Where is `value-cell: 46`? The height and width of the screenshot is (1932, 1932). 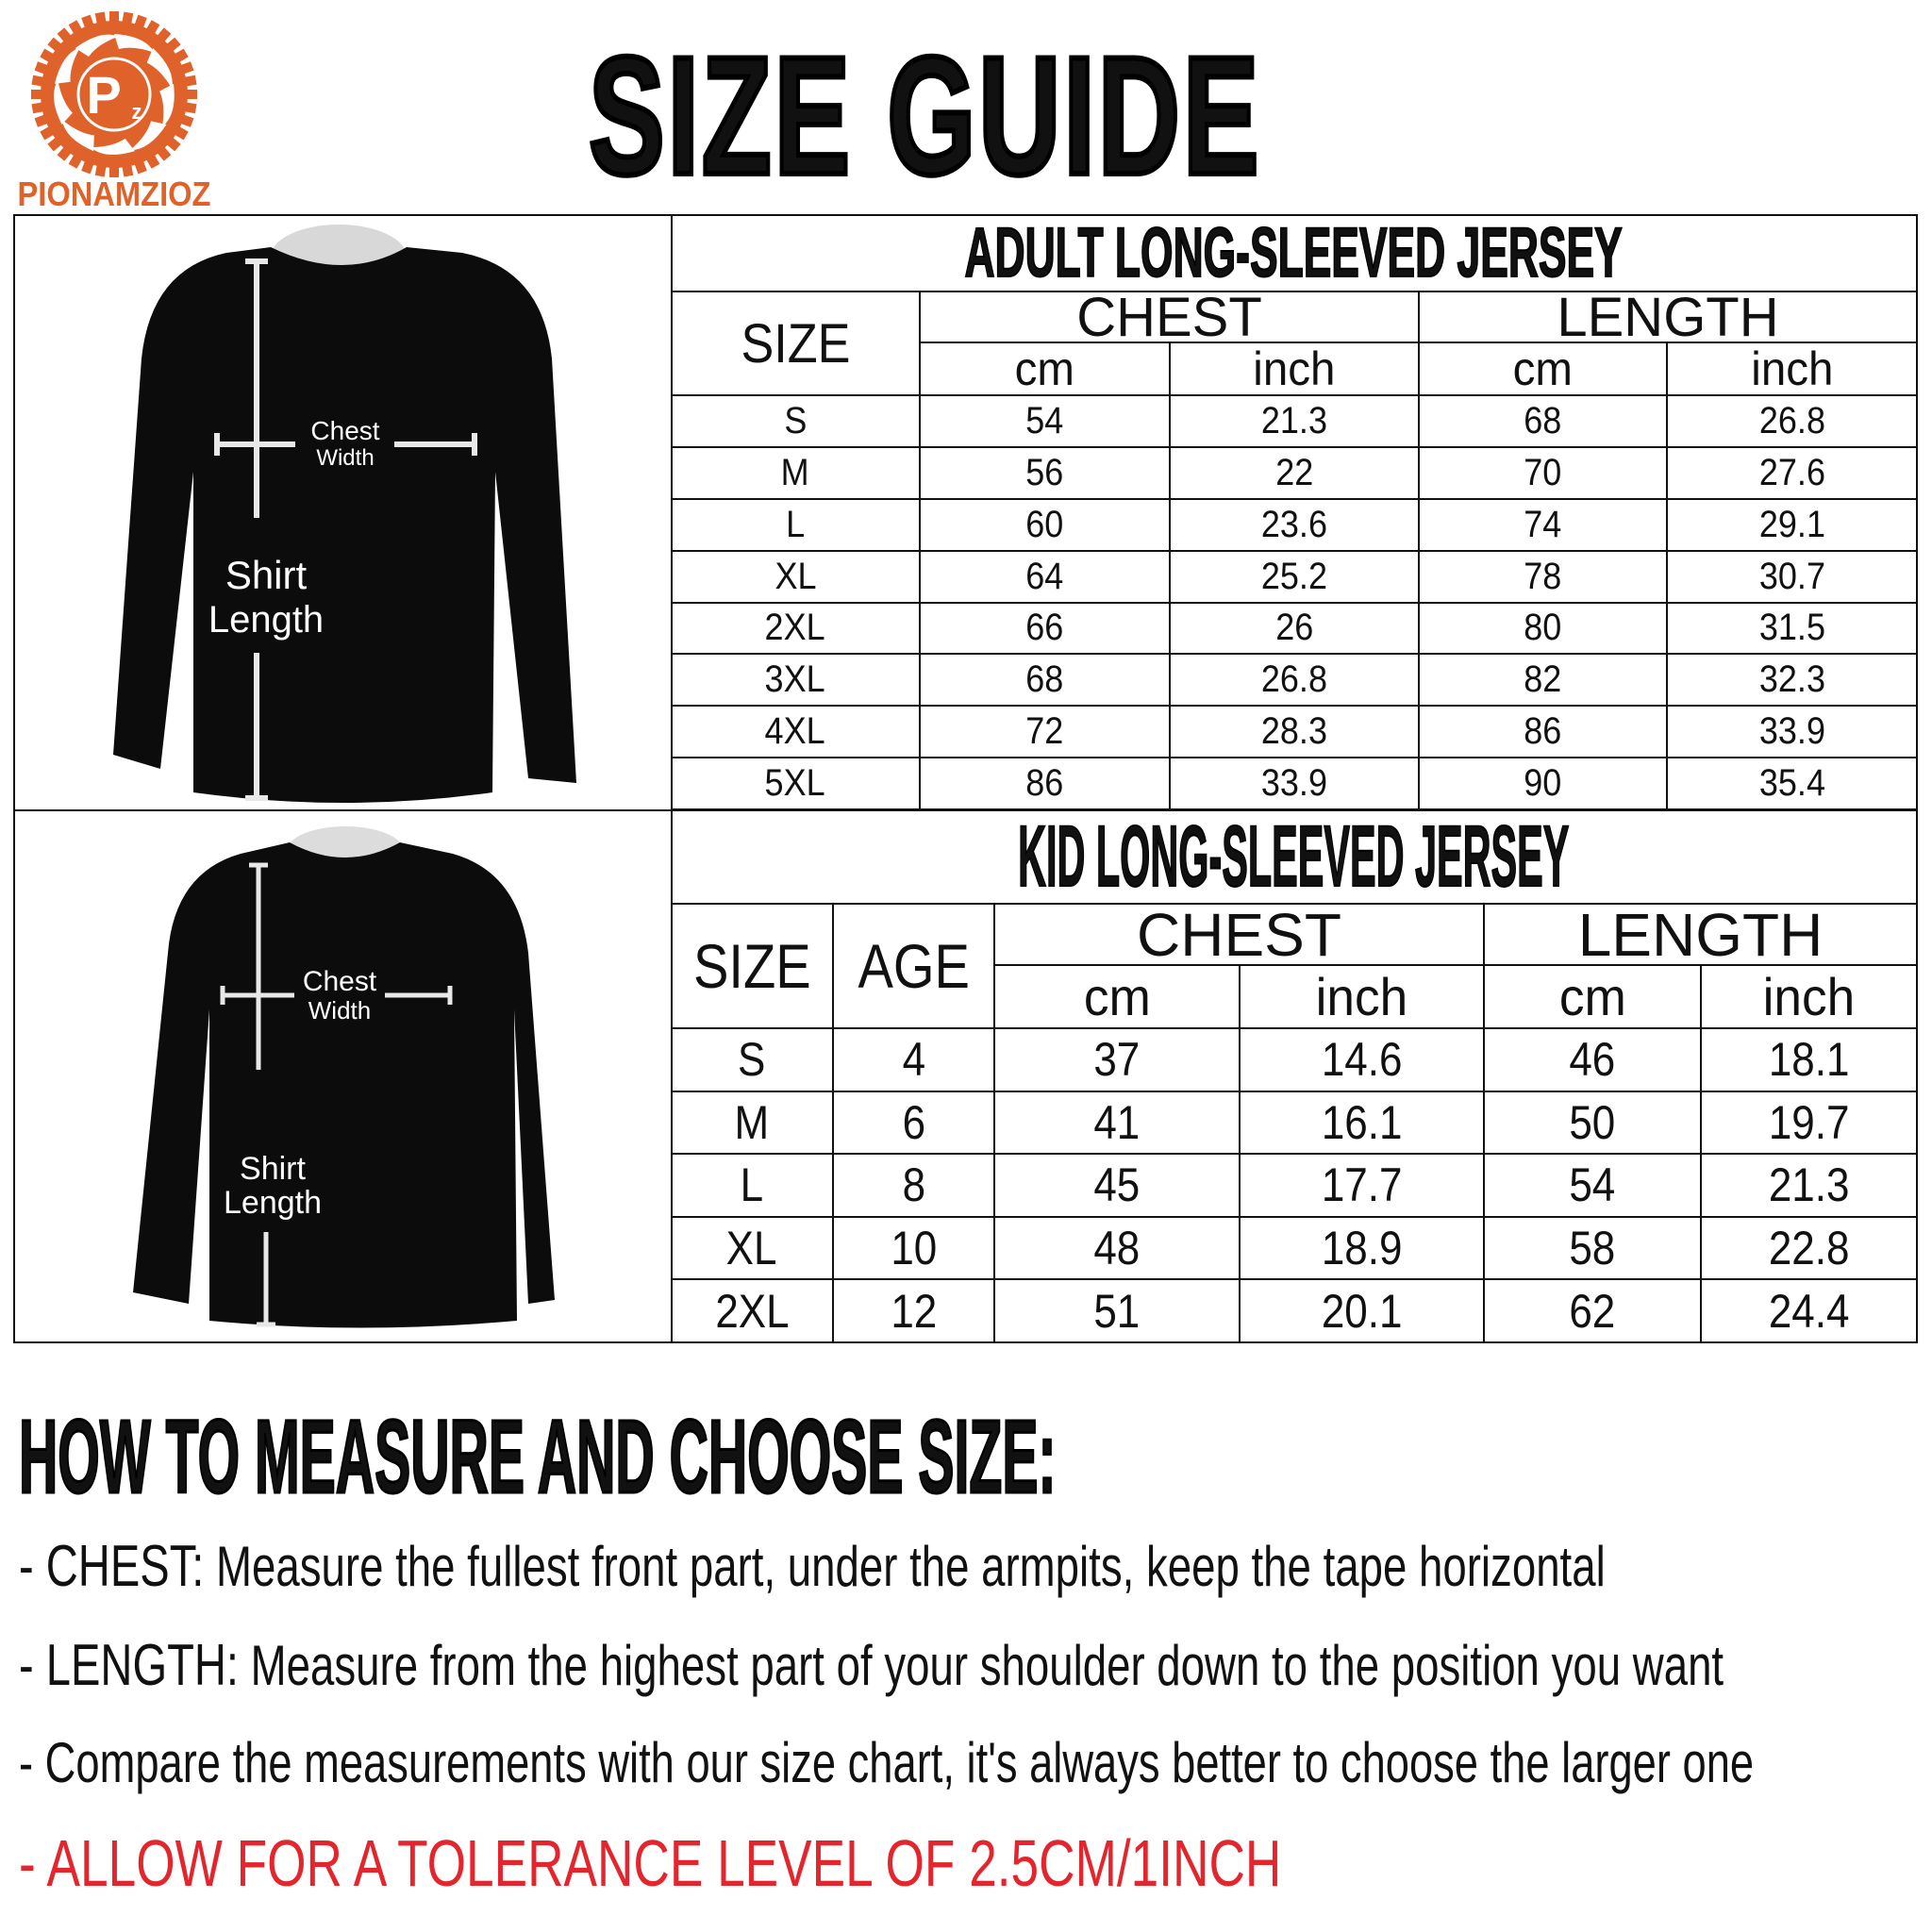 value-cell: 46 is located at coordinates (1594, 1060).